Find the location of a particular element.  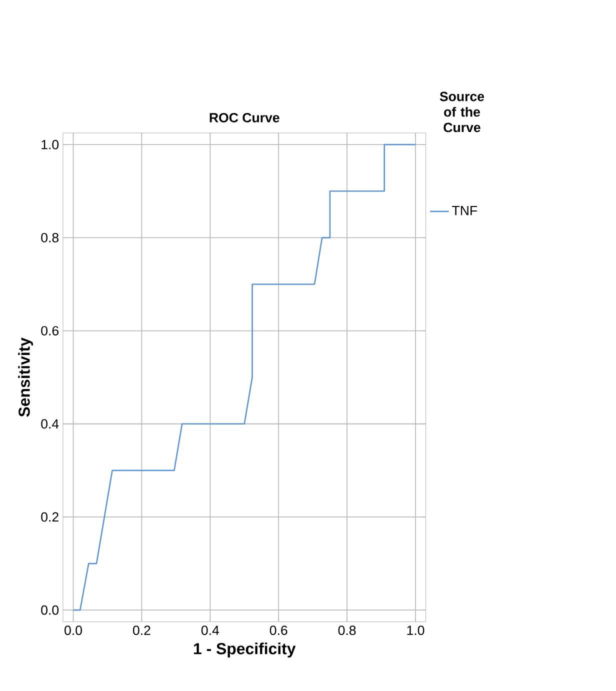

x-tick-label: 0.6 is located at coordinates (279, 631).